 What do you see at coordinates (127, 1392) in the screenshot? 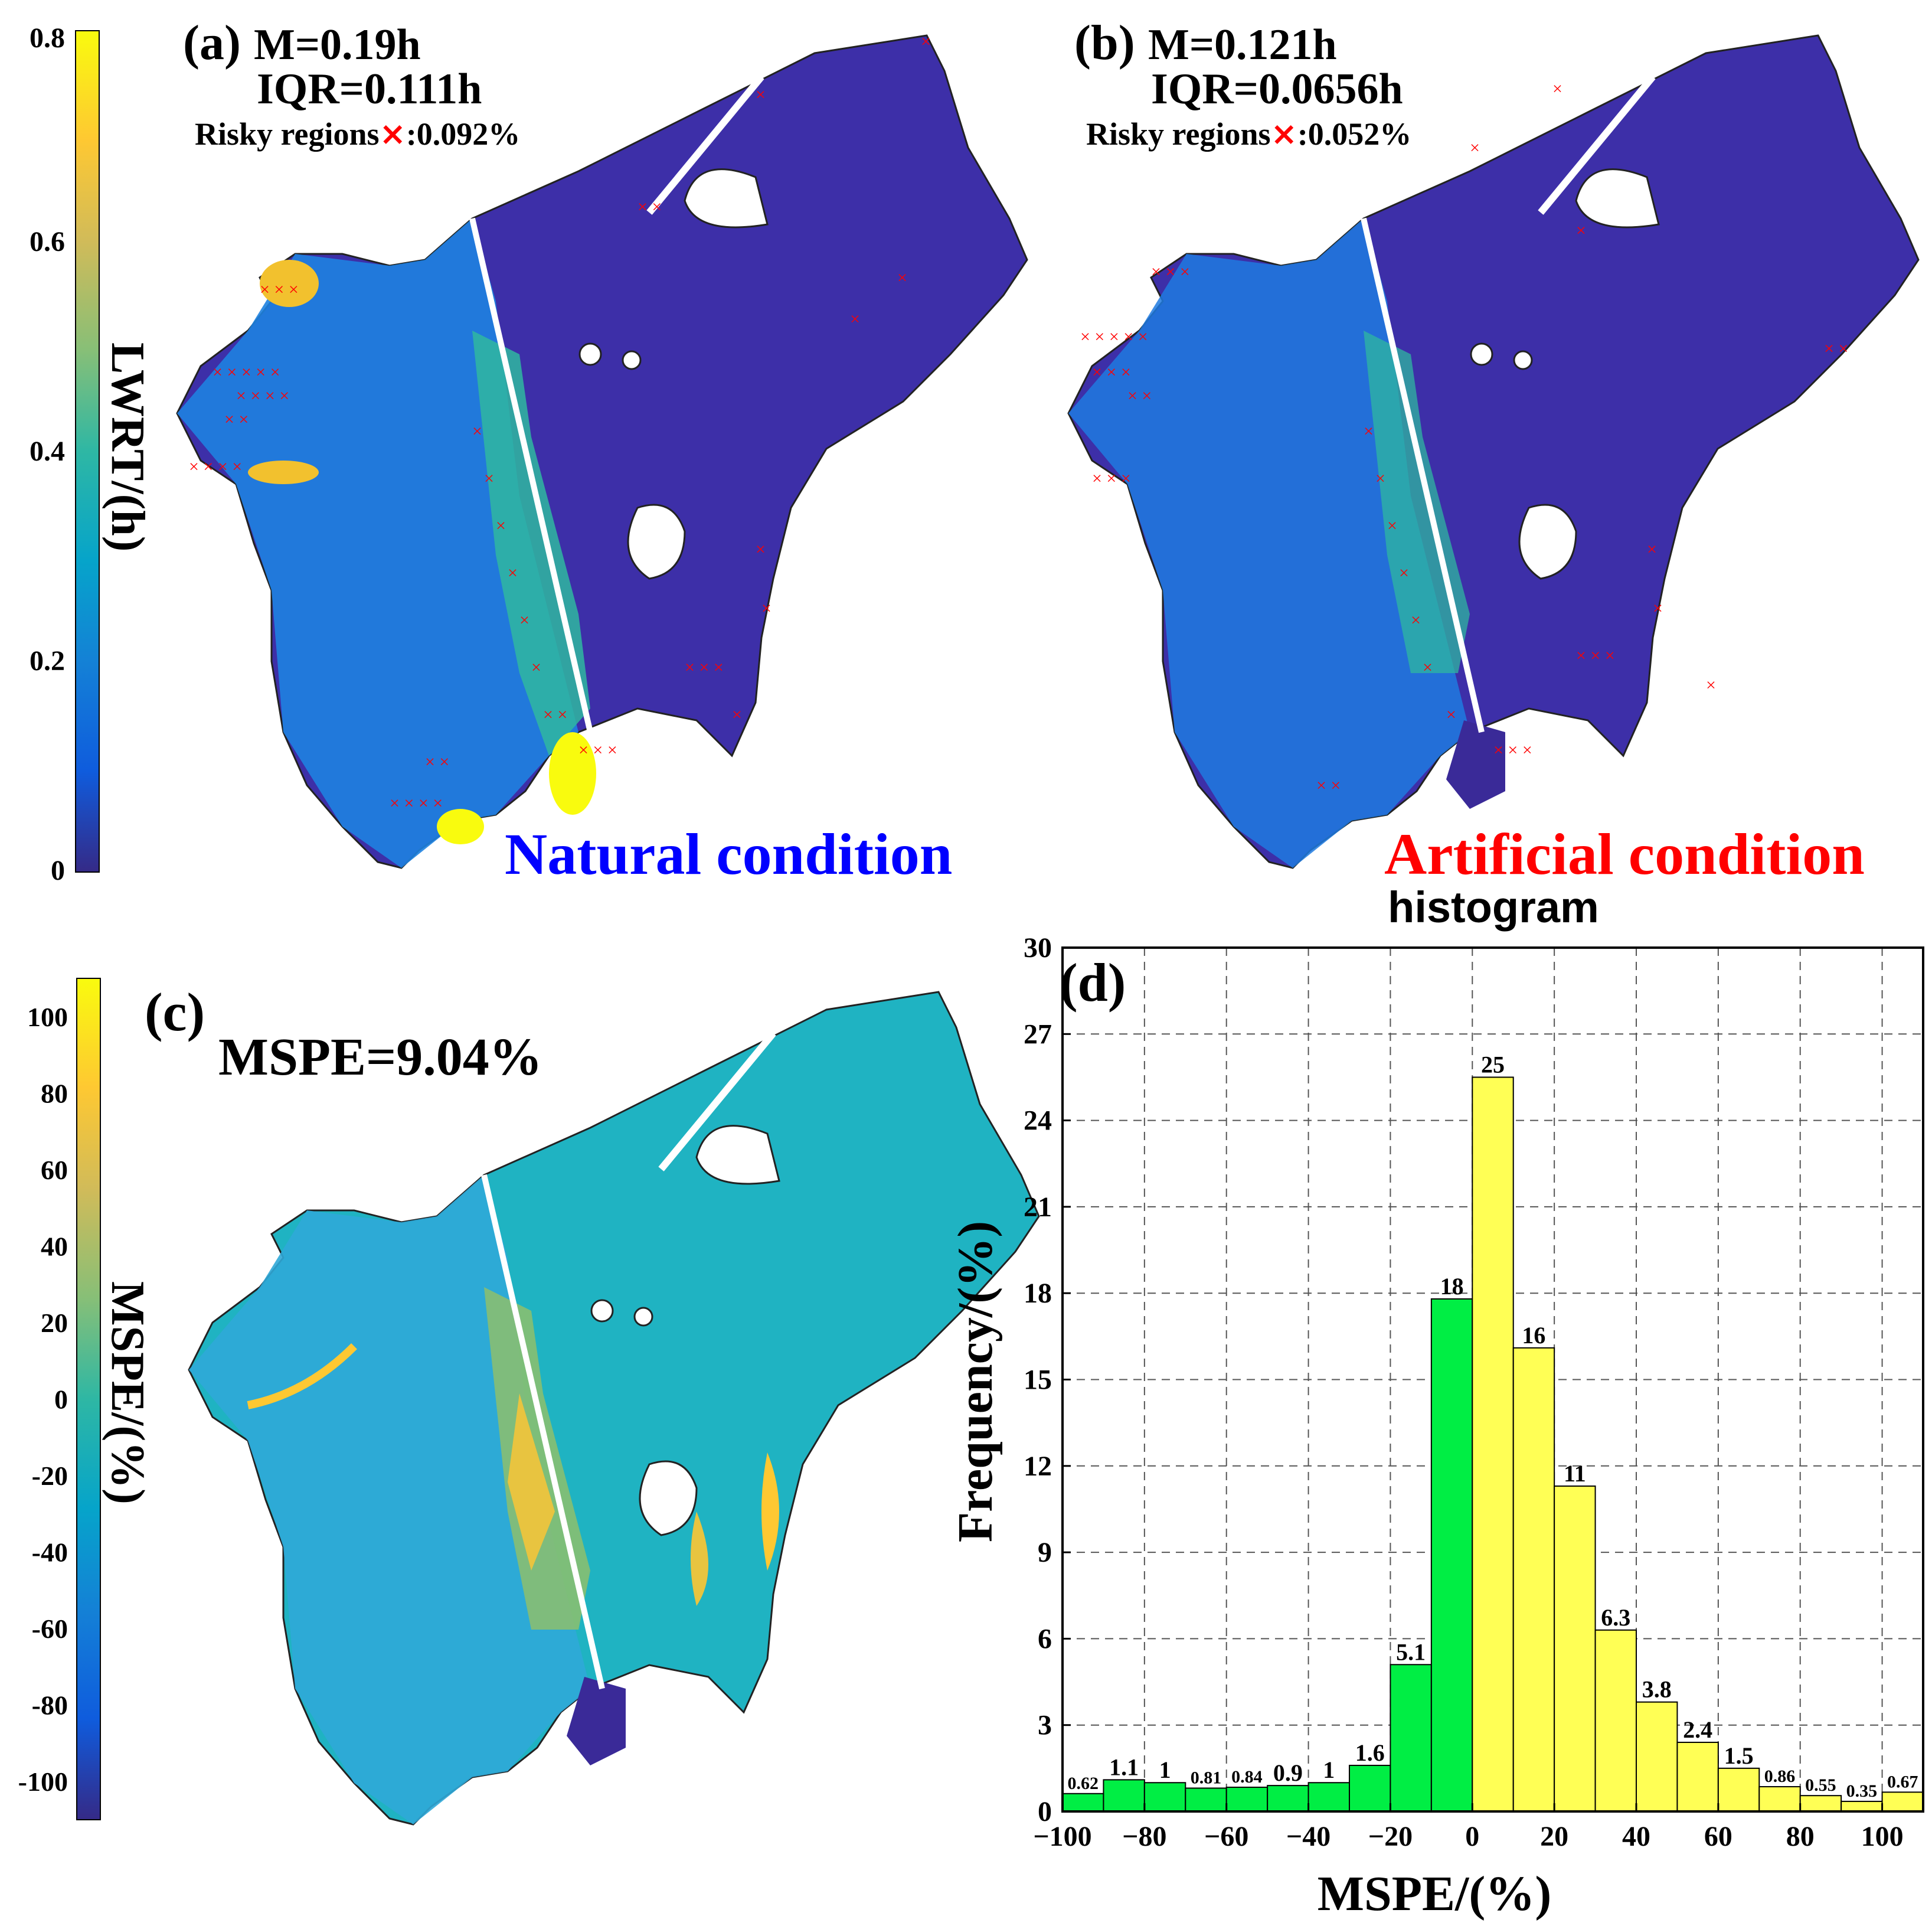
I see `colorbar-mspe-label: MSPE/(%)` at bounding box center [127, 1392].